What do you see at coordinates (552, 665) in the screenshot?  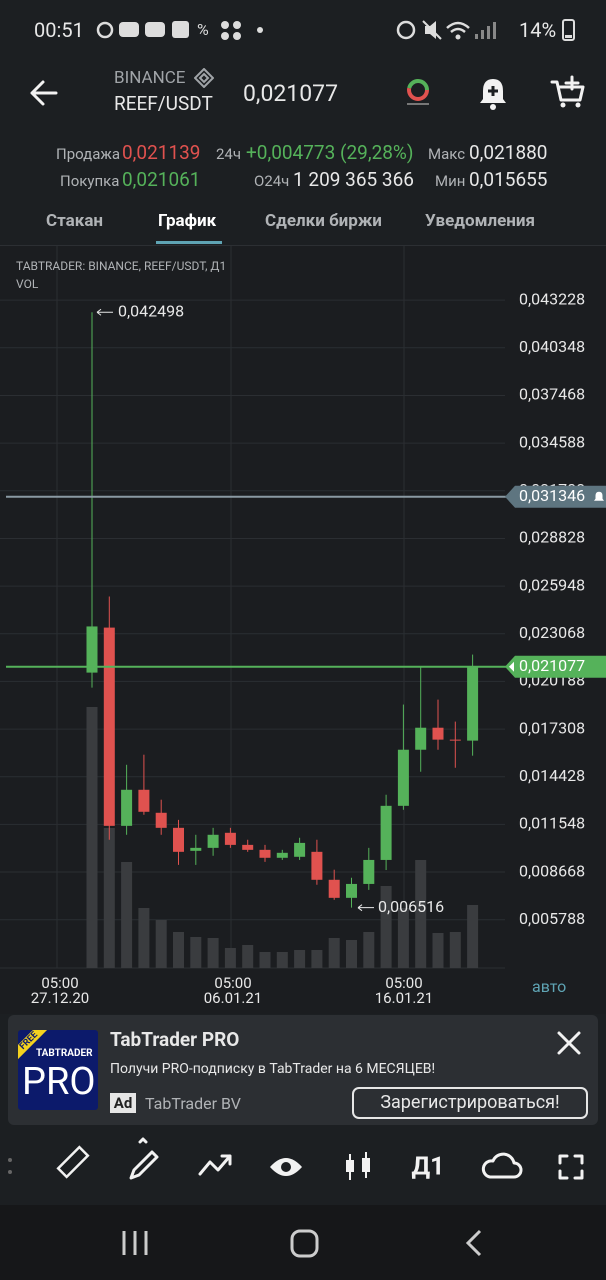 I see `last-price-label: 0,021077` at bounding box center [552, 665].